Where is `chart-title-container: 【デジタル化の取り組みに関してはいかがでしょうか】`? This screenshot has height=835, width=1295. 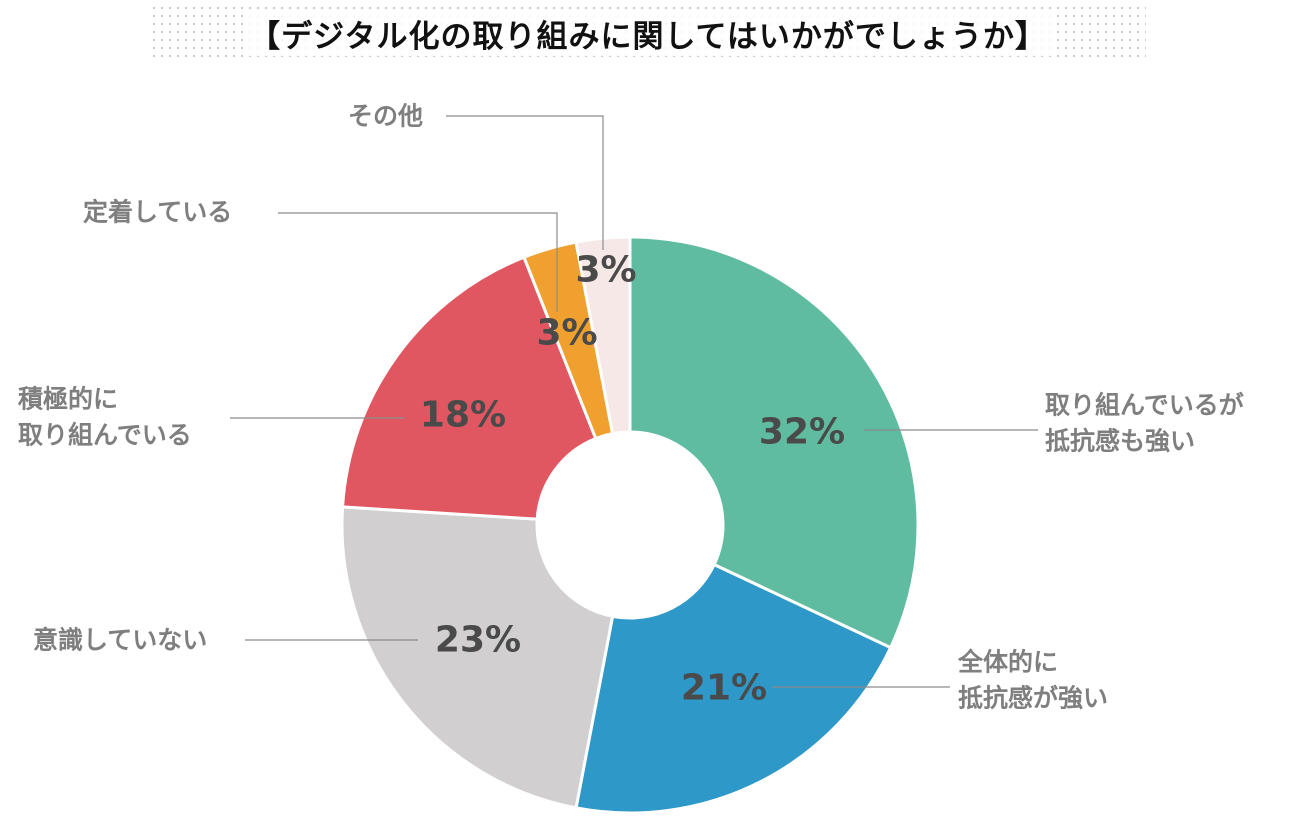 chart-title-container: 【デジタル化の取り組みに関してはいかがでしょうか】 is located at coordinates (648, 33).